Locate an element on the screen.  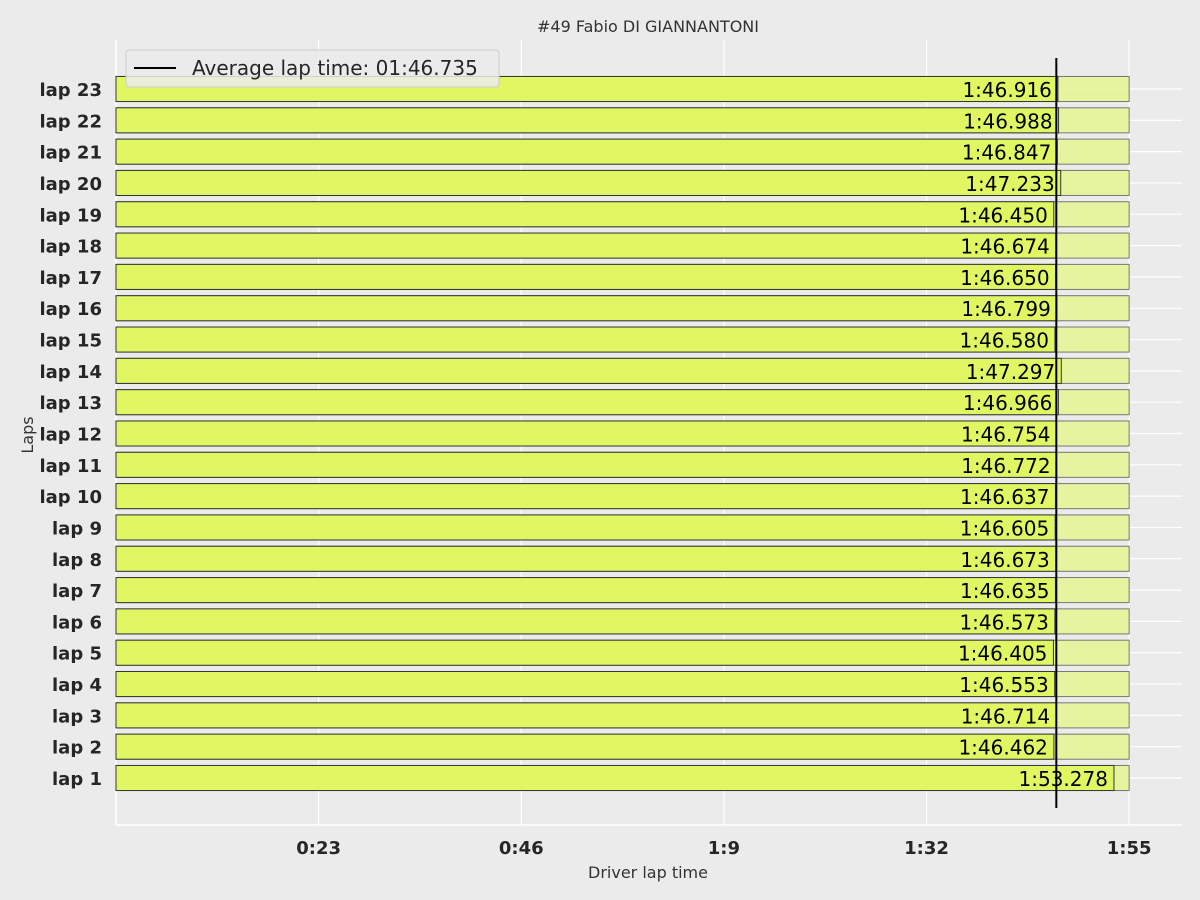
x-tick-labels: 0:23 0:46 1:9 1:32 1:55 is located at coordinates (723, 848).